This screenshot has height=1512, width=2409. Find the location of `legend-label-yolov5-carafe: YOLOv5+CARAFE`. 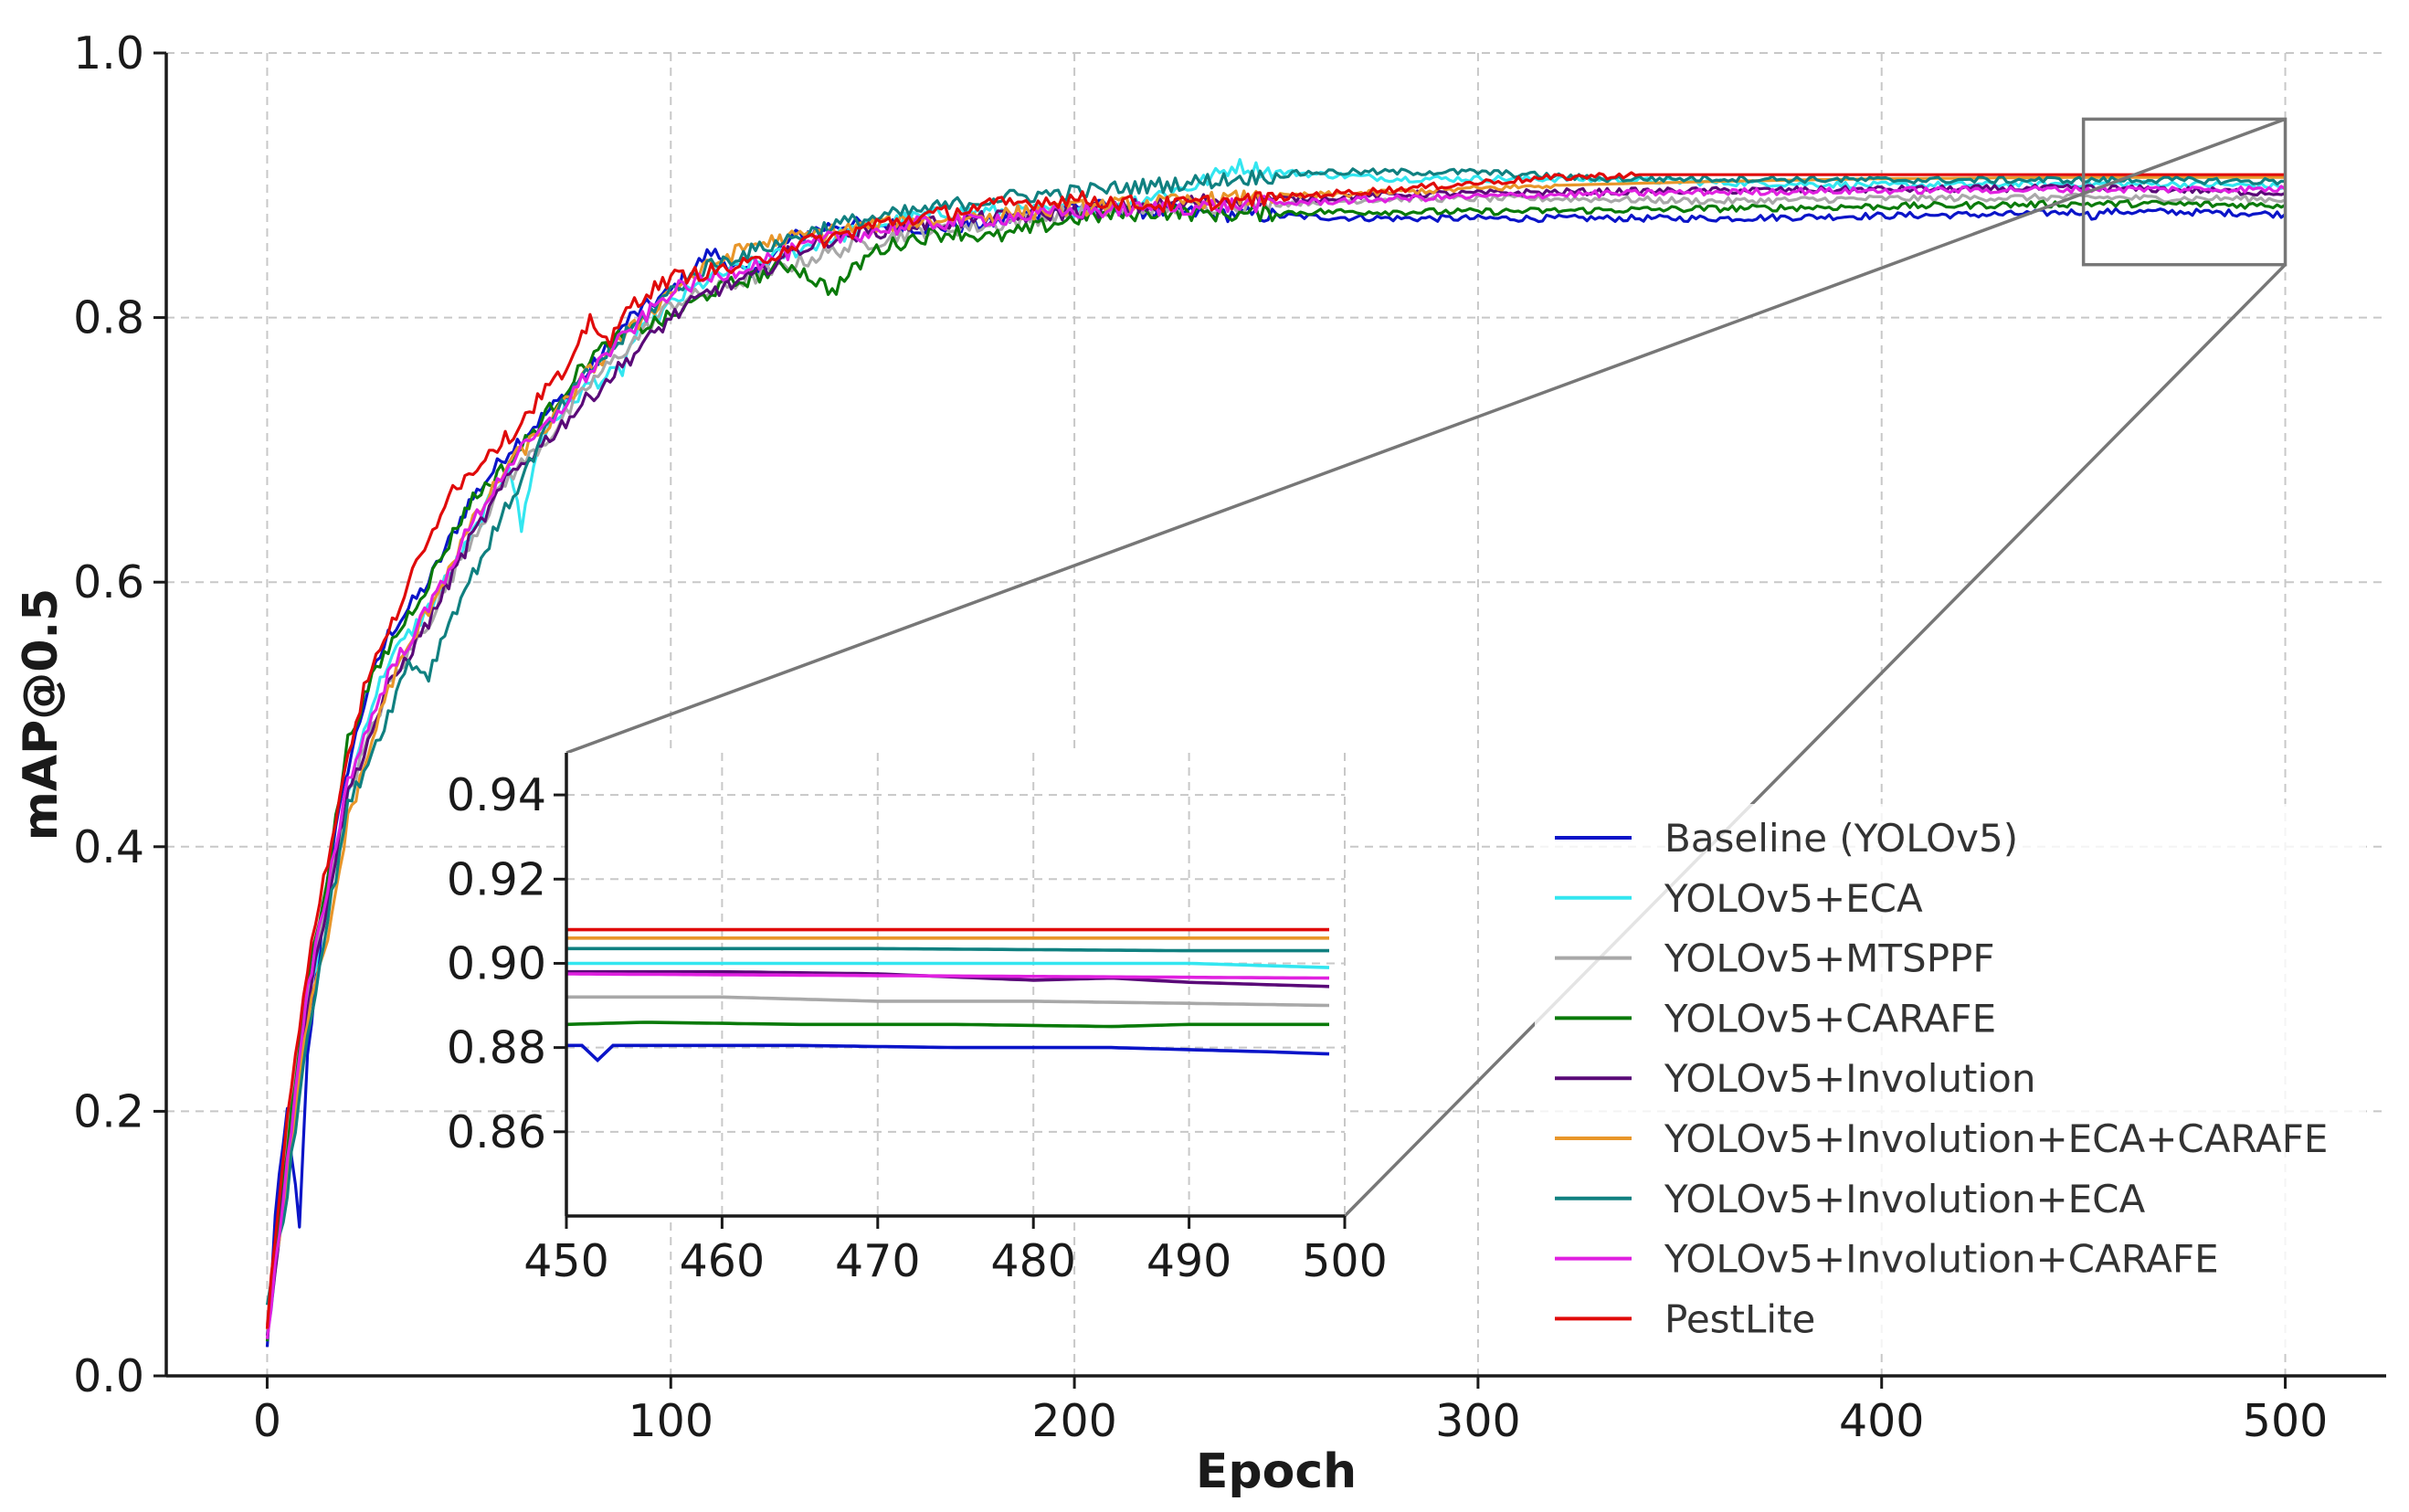

legend-label-yolov5-carafe: YOLOv5+CARAFE is located at coordinates (1830, 1018).